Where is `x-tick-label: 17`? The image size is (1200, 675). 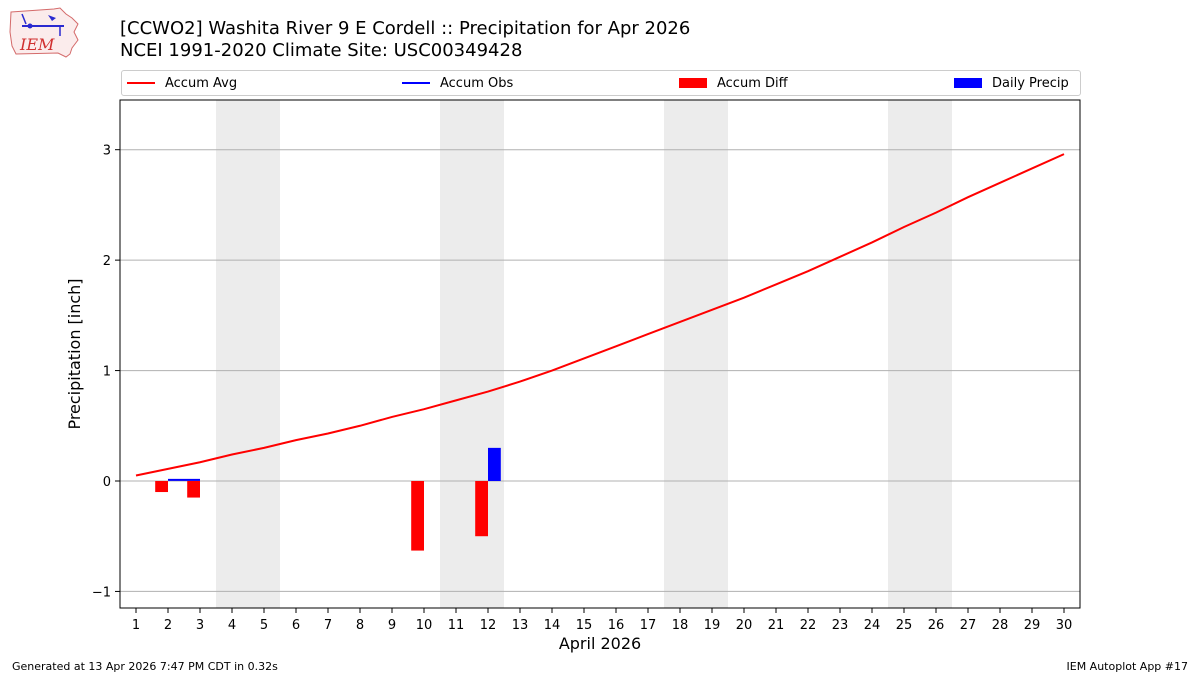
x-tick-label: 17 is located at coordinates (648, 625).